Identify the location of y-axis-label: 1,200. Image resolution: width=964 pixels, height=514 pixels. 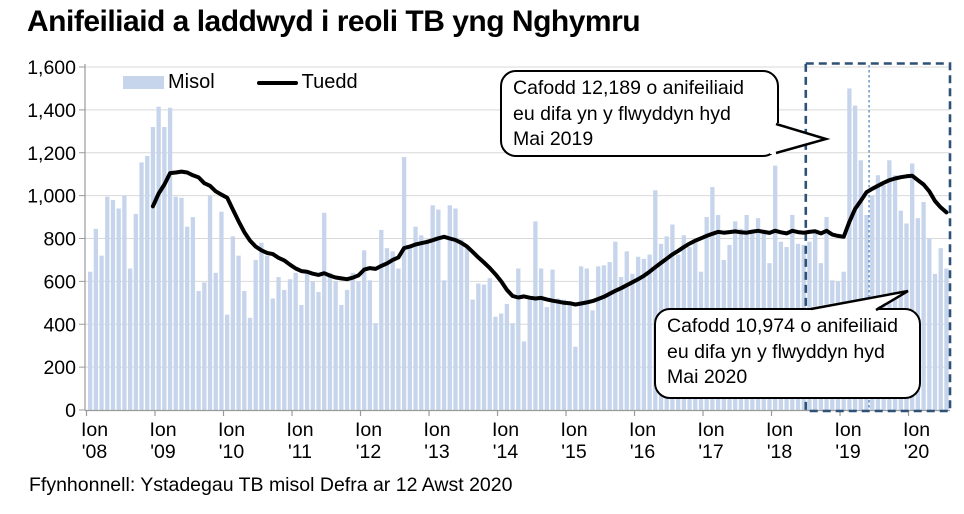
(51, 154).